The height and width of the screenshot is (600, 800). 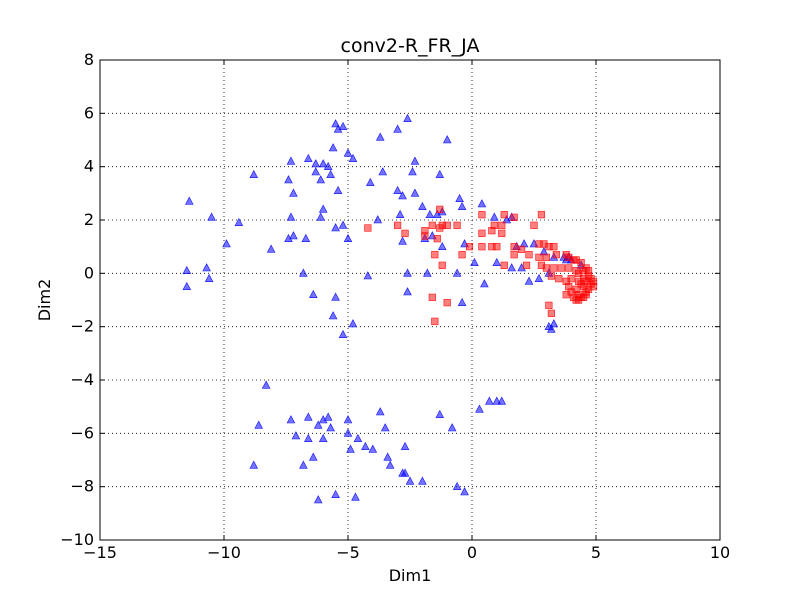 I want to click on x-tick-label: −5, so click(x=348, y=552).